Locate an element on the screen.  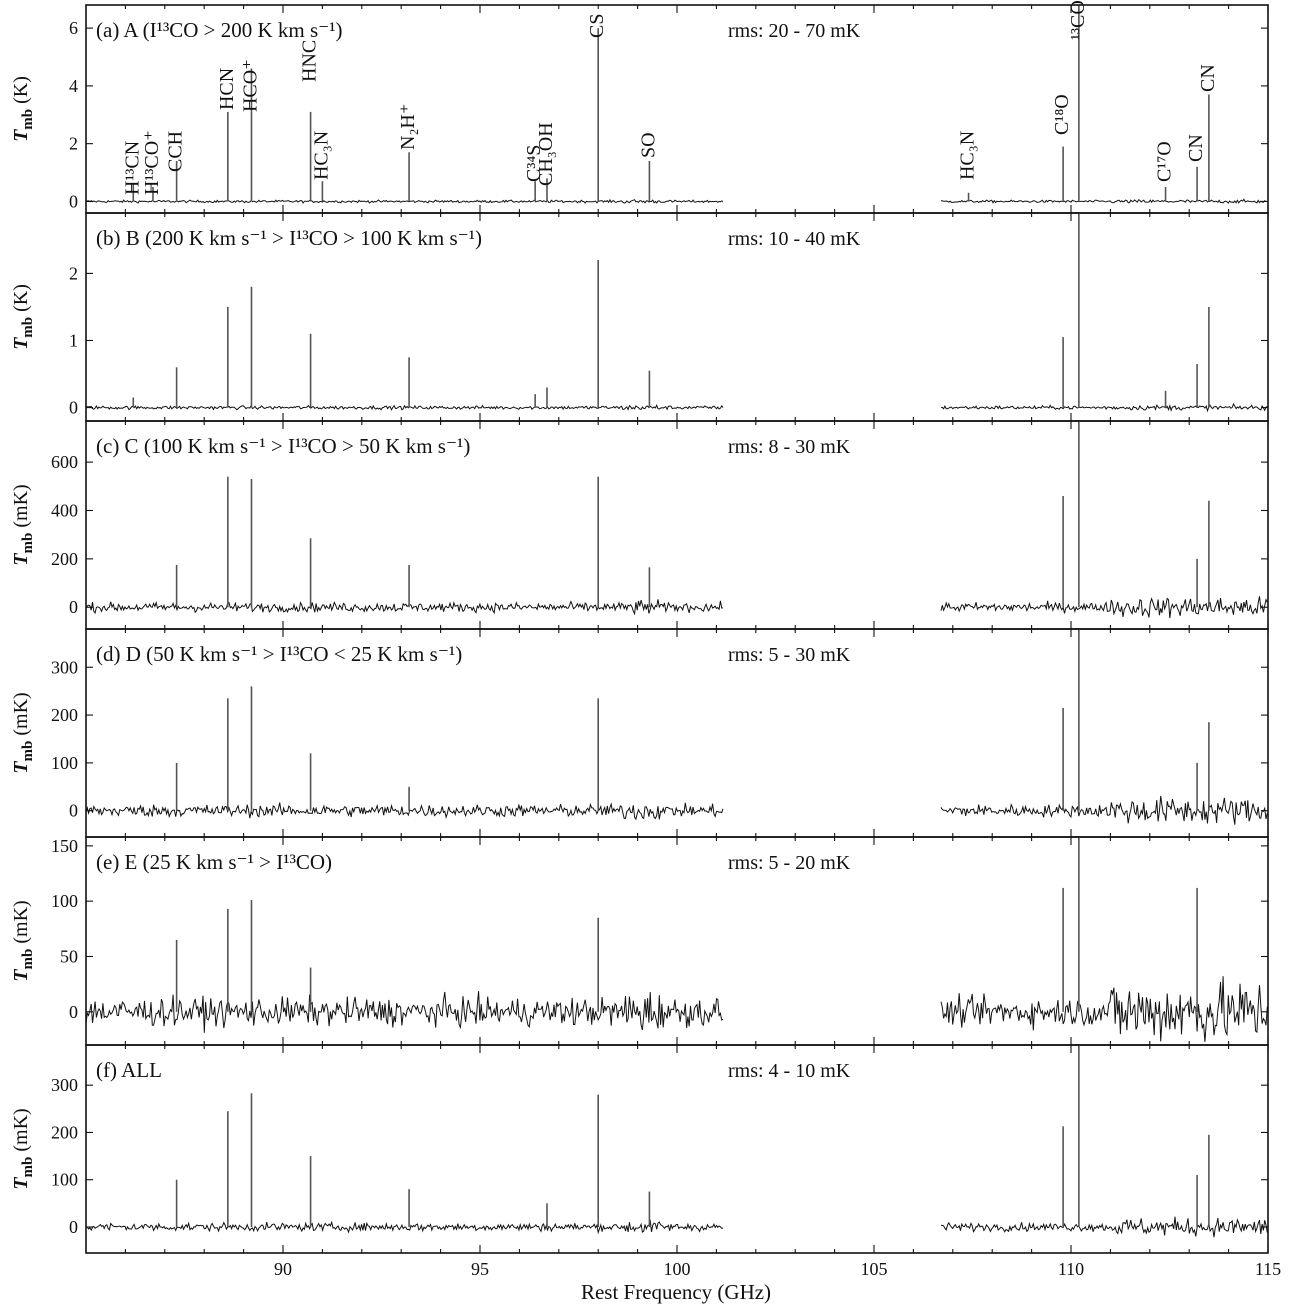
panel-title: (e) E (25 K km s⁻¹ > I¹³CO) is located at coordinates (214, 862).